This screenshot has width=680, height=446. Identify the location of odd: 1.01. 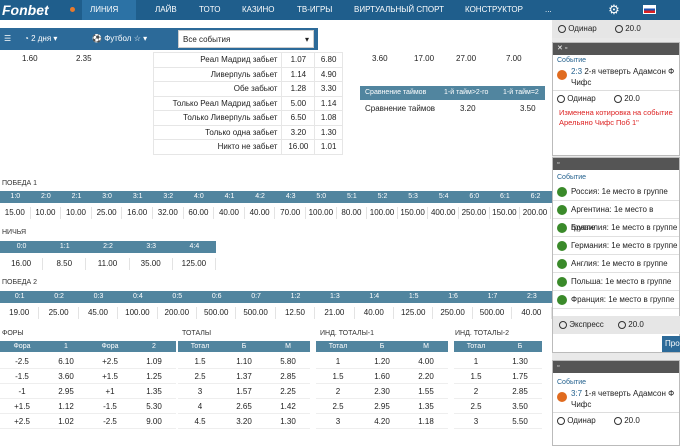
(328, 147).